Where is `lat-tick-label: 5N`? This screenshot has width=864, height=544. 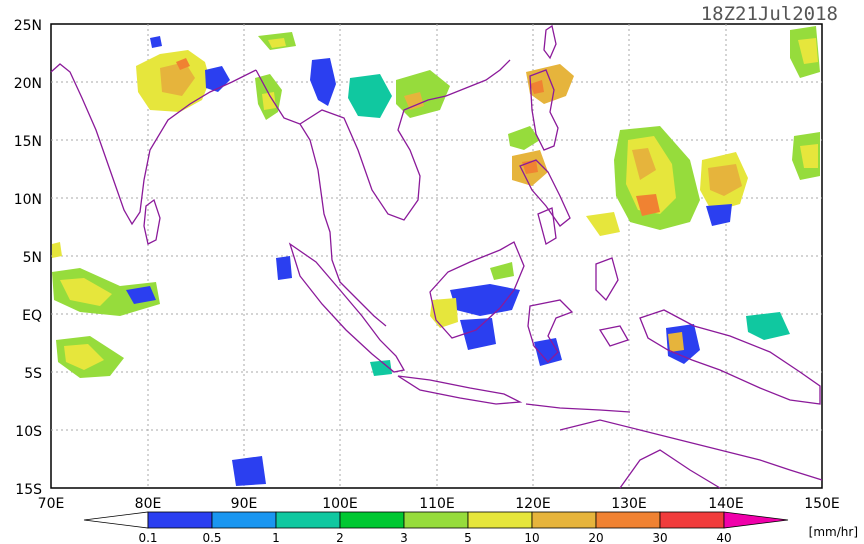
lat-tick-label: 5N is located at coordinates (32, 258).